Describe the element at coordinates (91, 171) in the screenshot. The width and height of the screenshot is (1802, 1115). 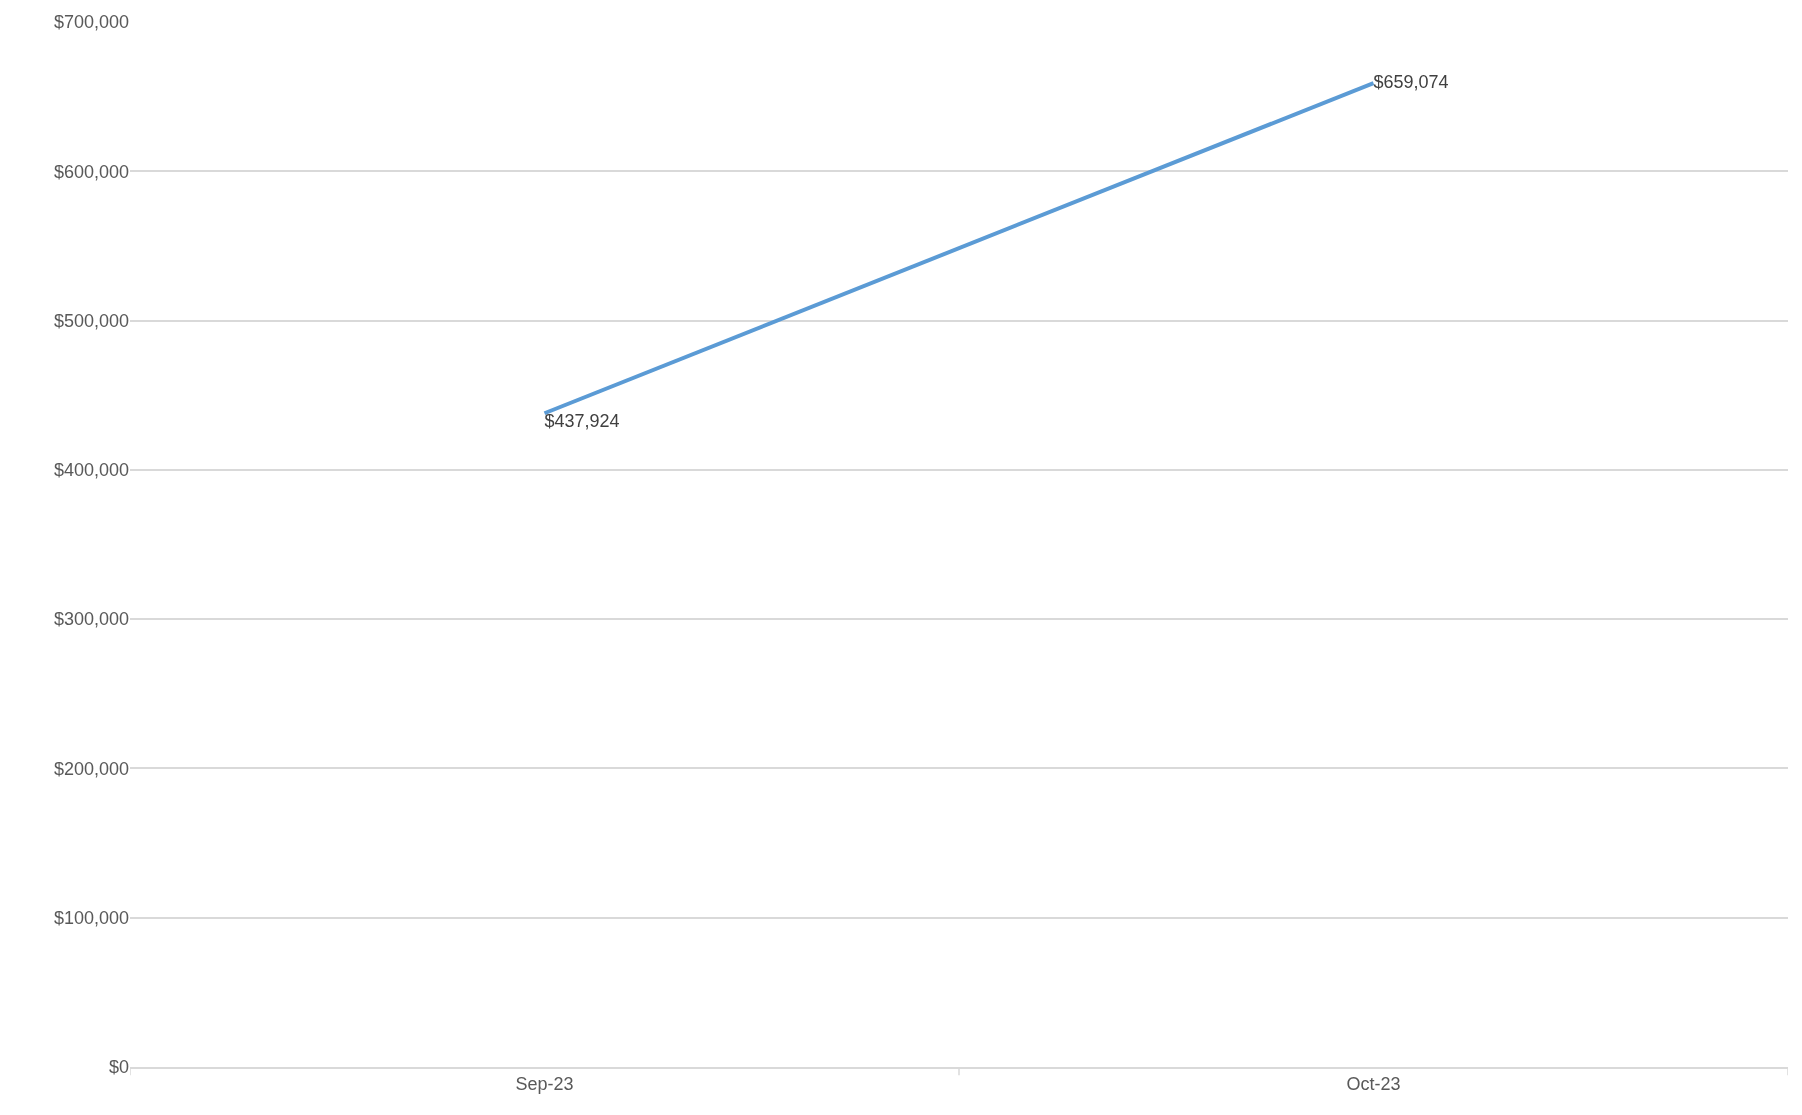
I see `y-tick-label: $600,000` at that location.